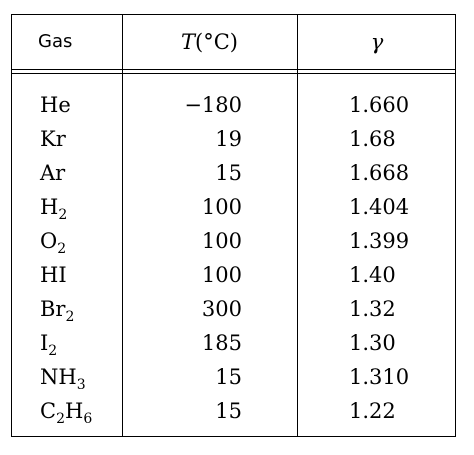  What do you see at coordinates (228, 139) in the screenshot?
I see `temperature-cell: 19` at bounding box center [228, 139].